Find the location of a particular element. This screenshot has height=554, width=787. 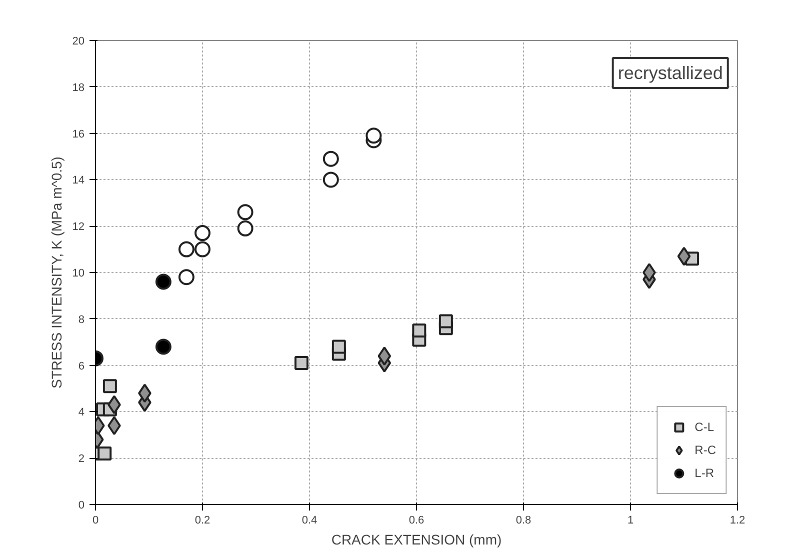

y-axis-title: STRESS INTENSITY, K (MPa m^0.5) is located at coordinates (56, 272).